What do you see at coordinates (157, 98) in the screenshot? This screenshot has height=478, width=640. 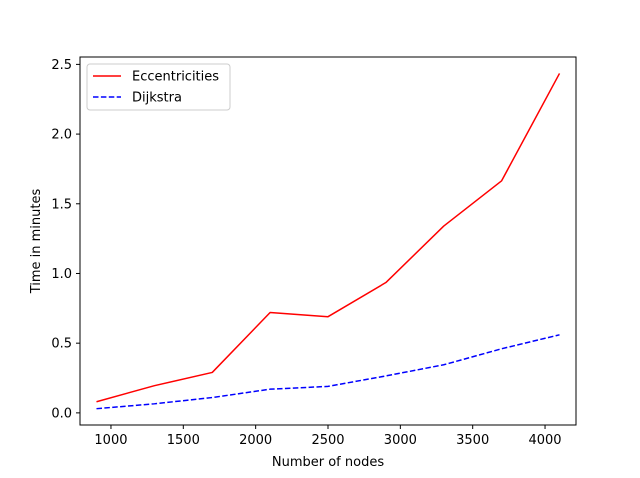 I see `legend-label-dijkstra: Dijkstra` at bounding box center [157, 98].